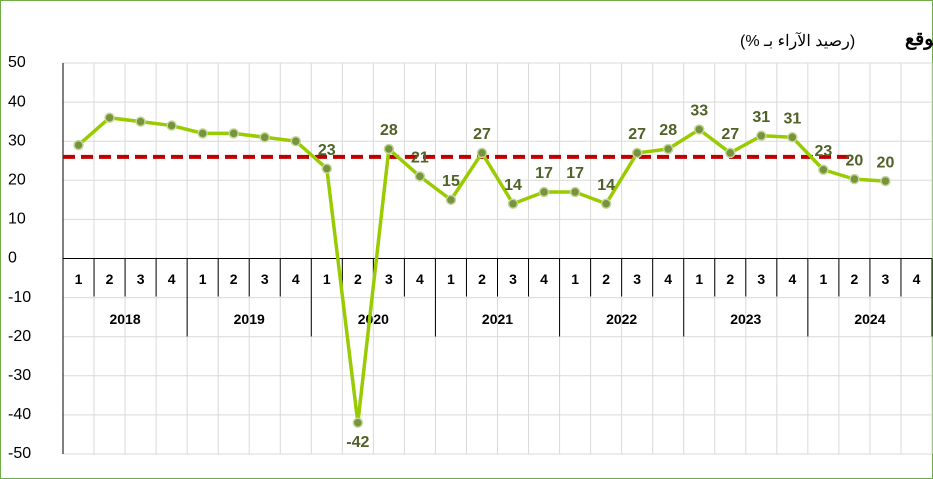 This screenshot has height=479, width=933. I want to click on y-tick-label: 20, so click(17, 180).